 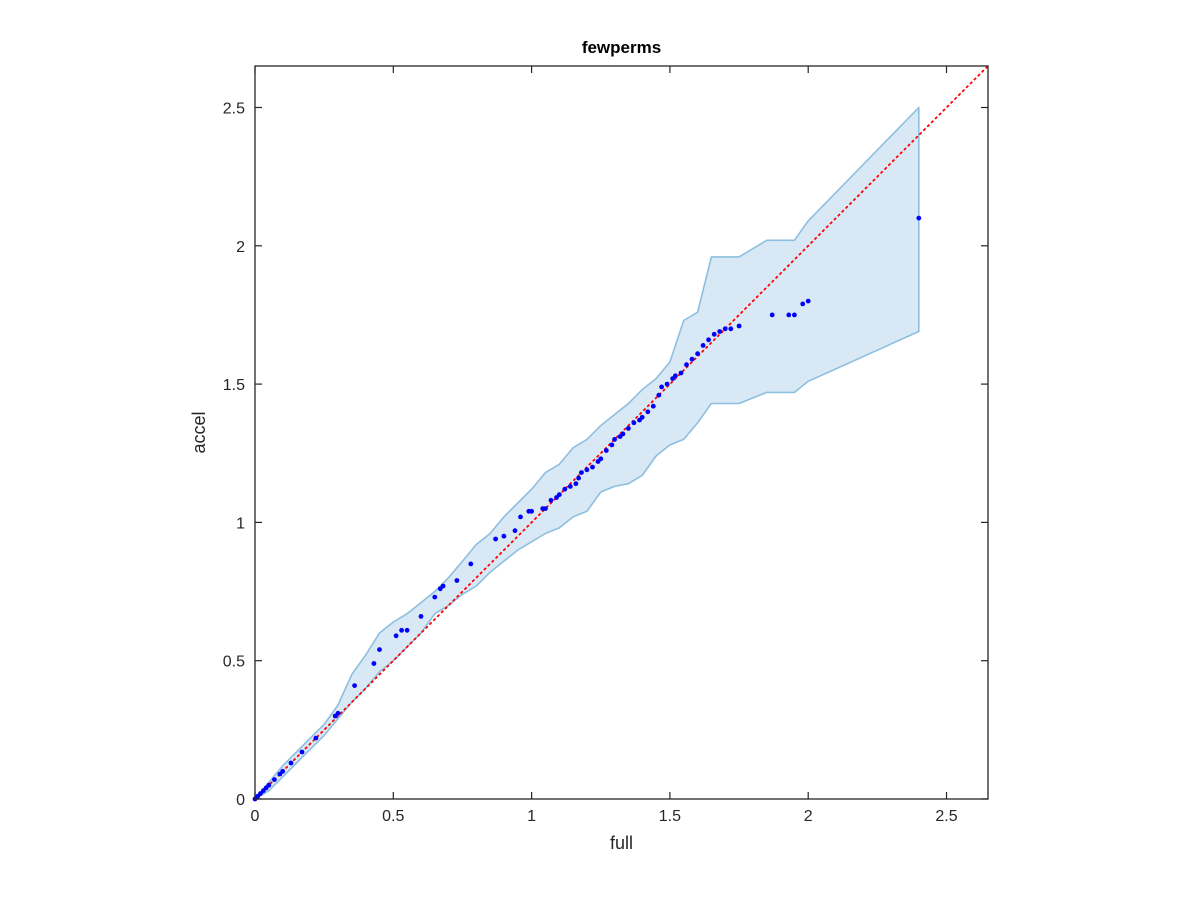 I want to click on y-axis-label: accel, so click(x=199, y=432).